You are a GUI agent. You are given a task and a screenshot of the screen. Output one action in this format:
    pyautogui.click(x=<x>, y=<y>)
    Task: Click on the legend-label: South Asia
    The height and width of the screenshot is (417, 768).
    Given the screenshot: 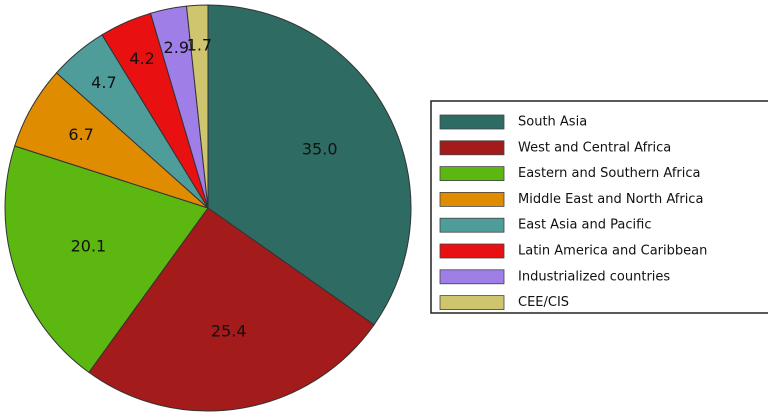 What is the action you would take?
    pyautogui.click(x=552, y=122)
    